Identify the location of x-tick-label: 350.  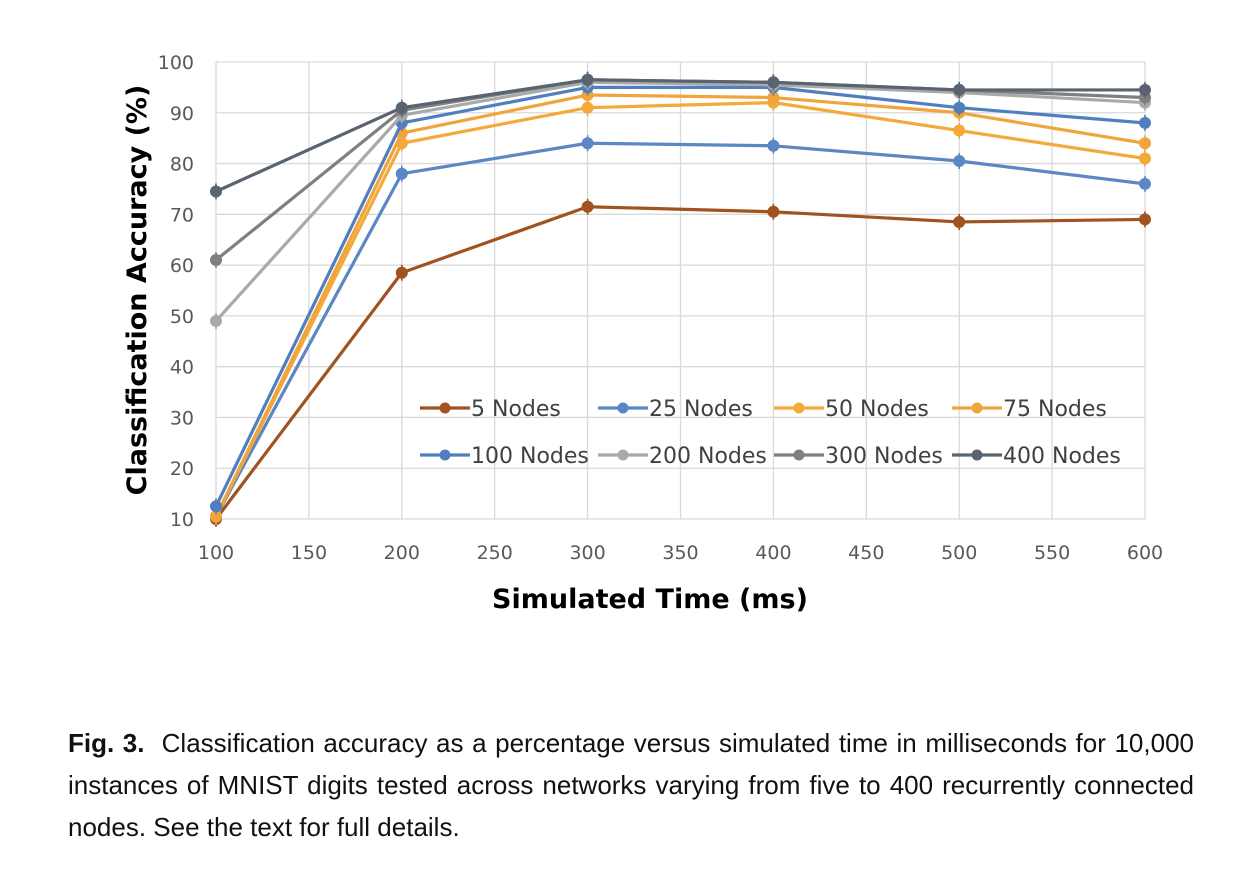
(680, 553).